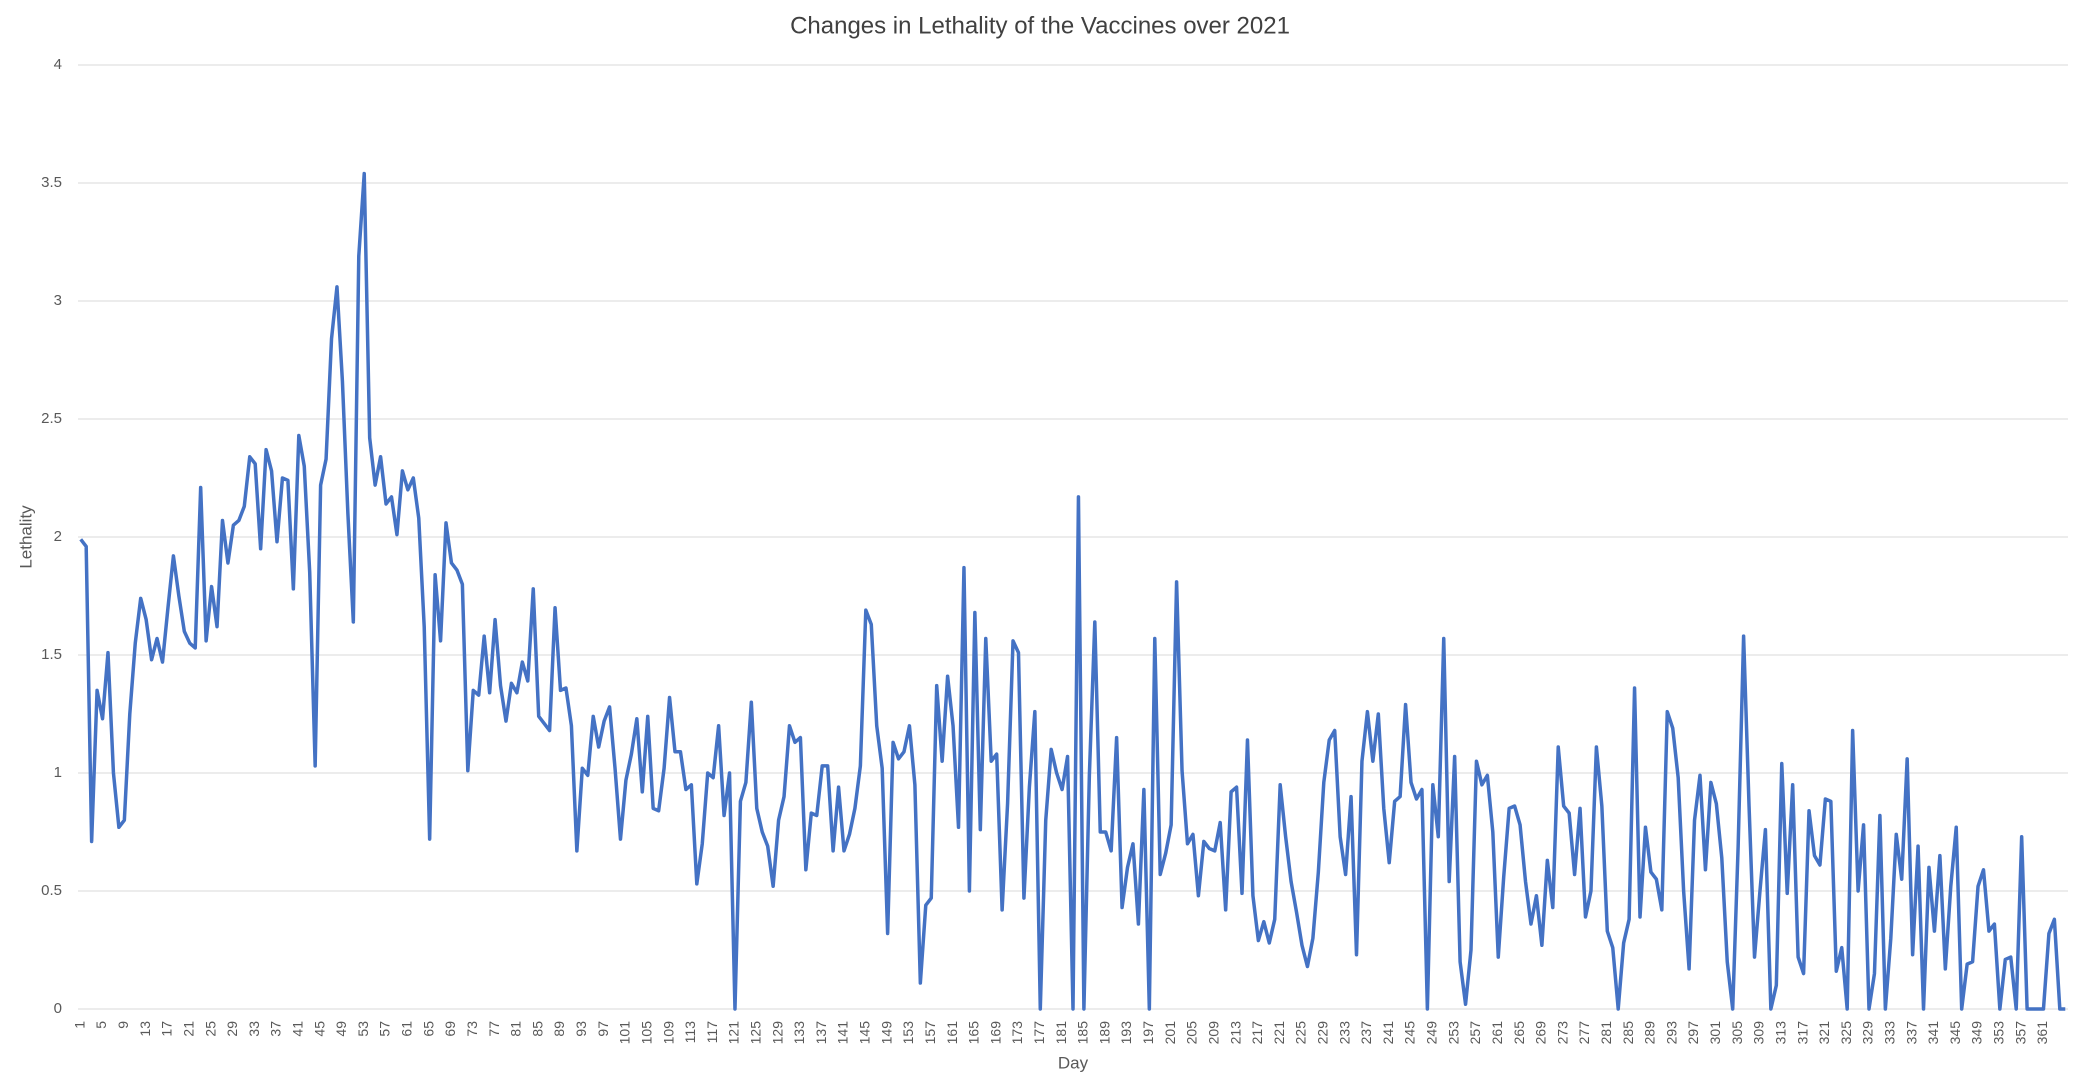  I want to click on x-tick-label: 285, so click(1628, 1033).